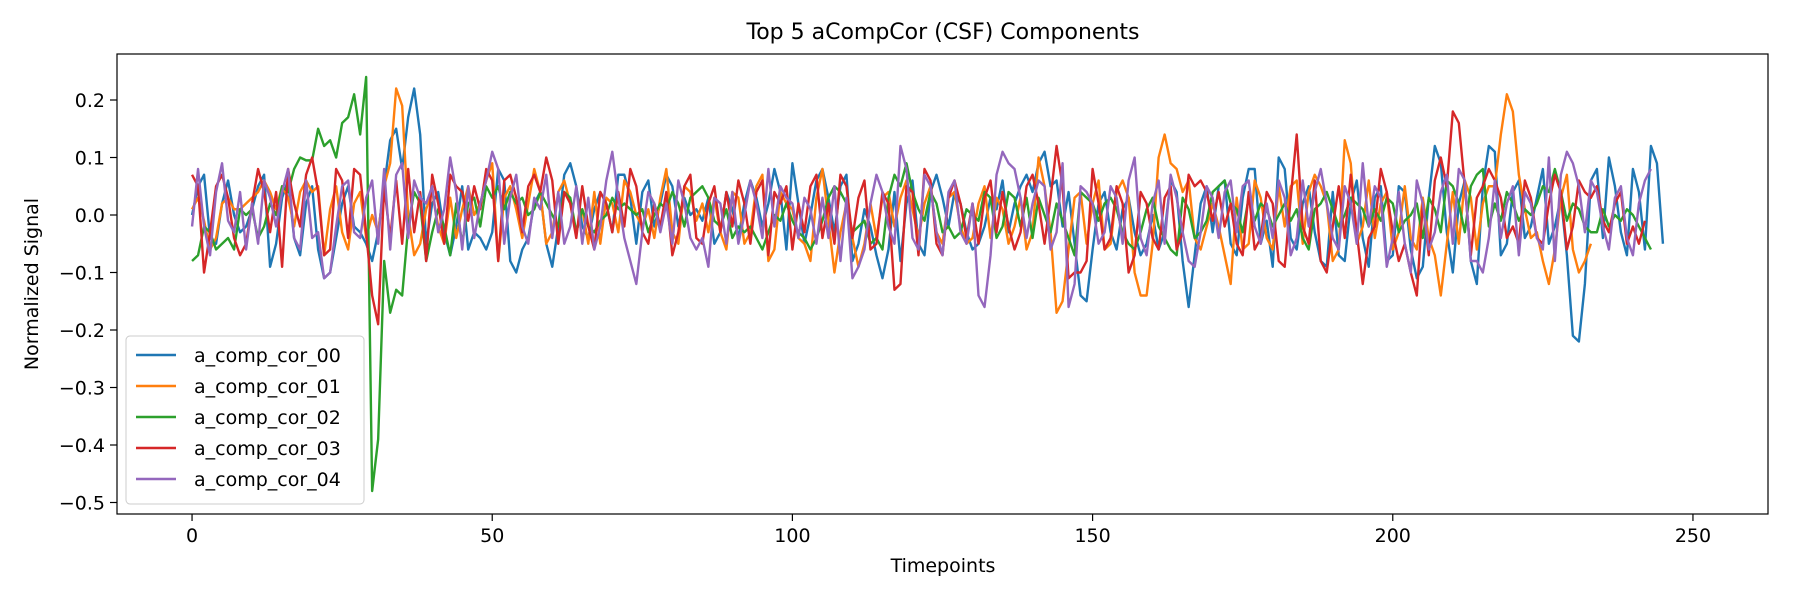  I want to click on y-tick-label: −0.5, so click(82, 504).